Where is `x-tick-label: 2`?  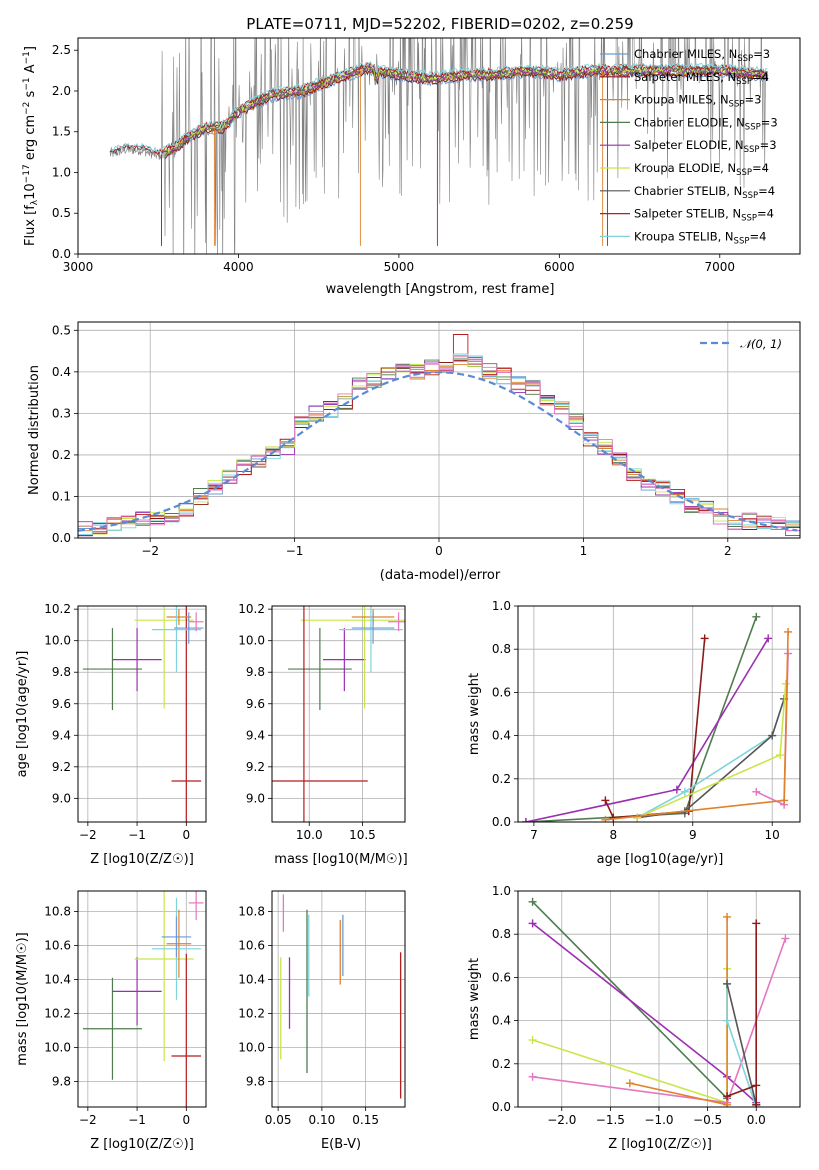
x-tick-label: 2 is located at coordinates (728, 551).